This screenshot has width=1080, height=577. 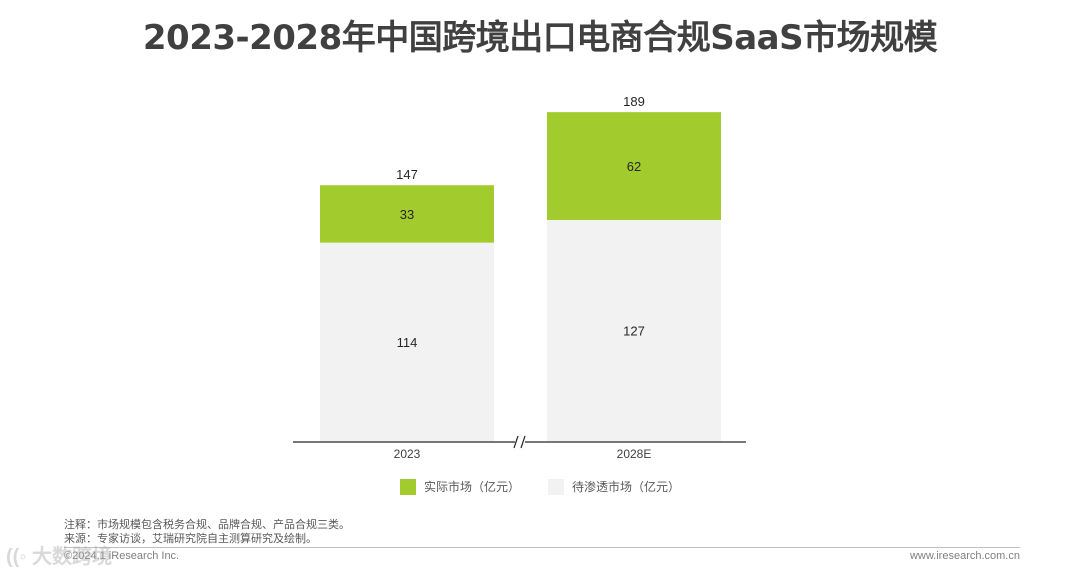 I want to click on total-label-2028E: 189, so click(x=634, y=101).